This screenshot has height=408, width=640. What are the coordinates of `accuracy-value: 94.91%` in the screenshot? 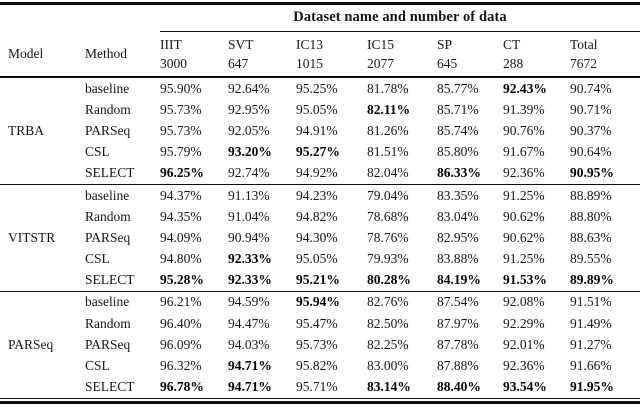 It's located at (317, 130).